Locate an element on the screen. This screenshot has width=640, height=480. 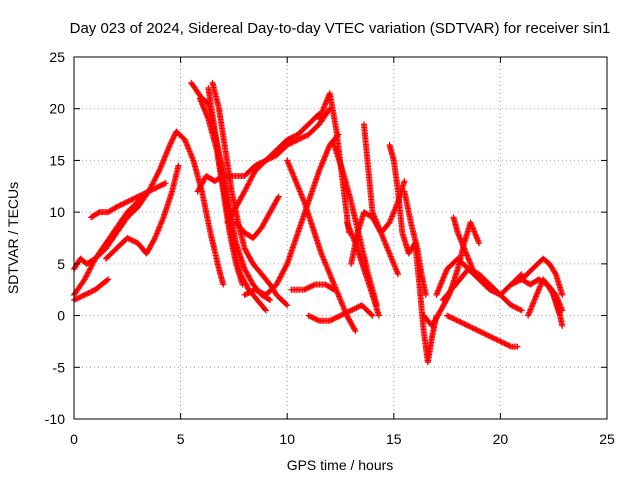
y-tick-label: 5 is located at coordinates (61, 264).